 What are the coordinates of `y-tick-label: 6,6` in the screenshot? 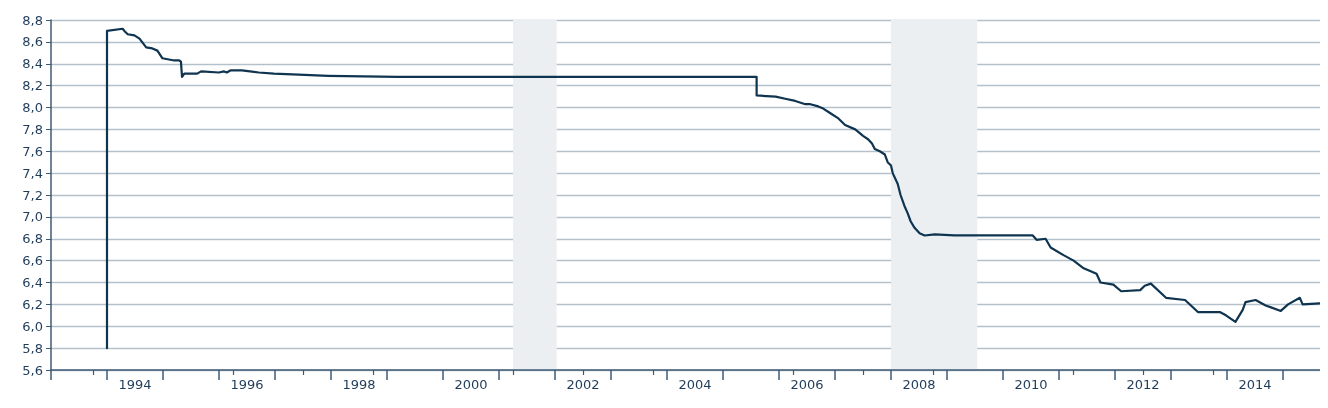 It's located at (32, 261).